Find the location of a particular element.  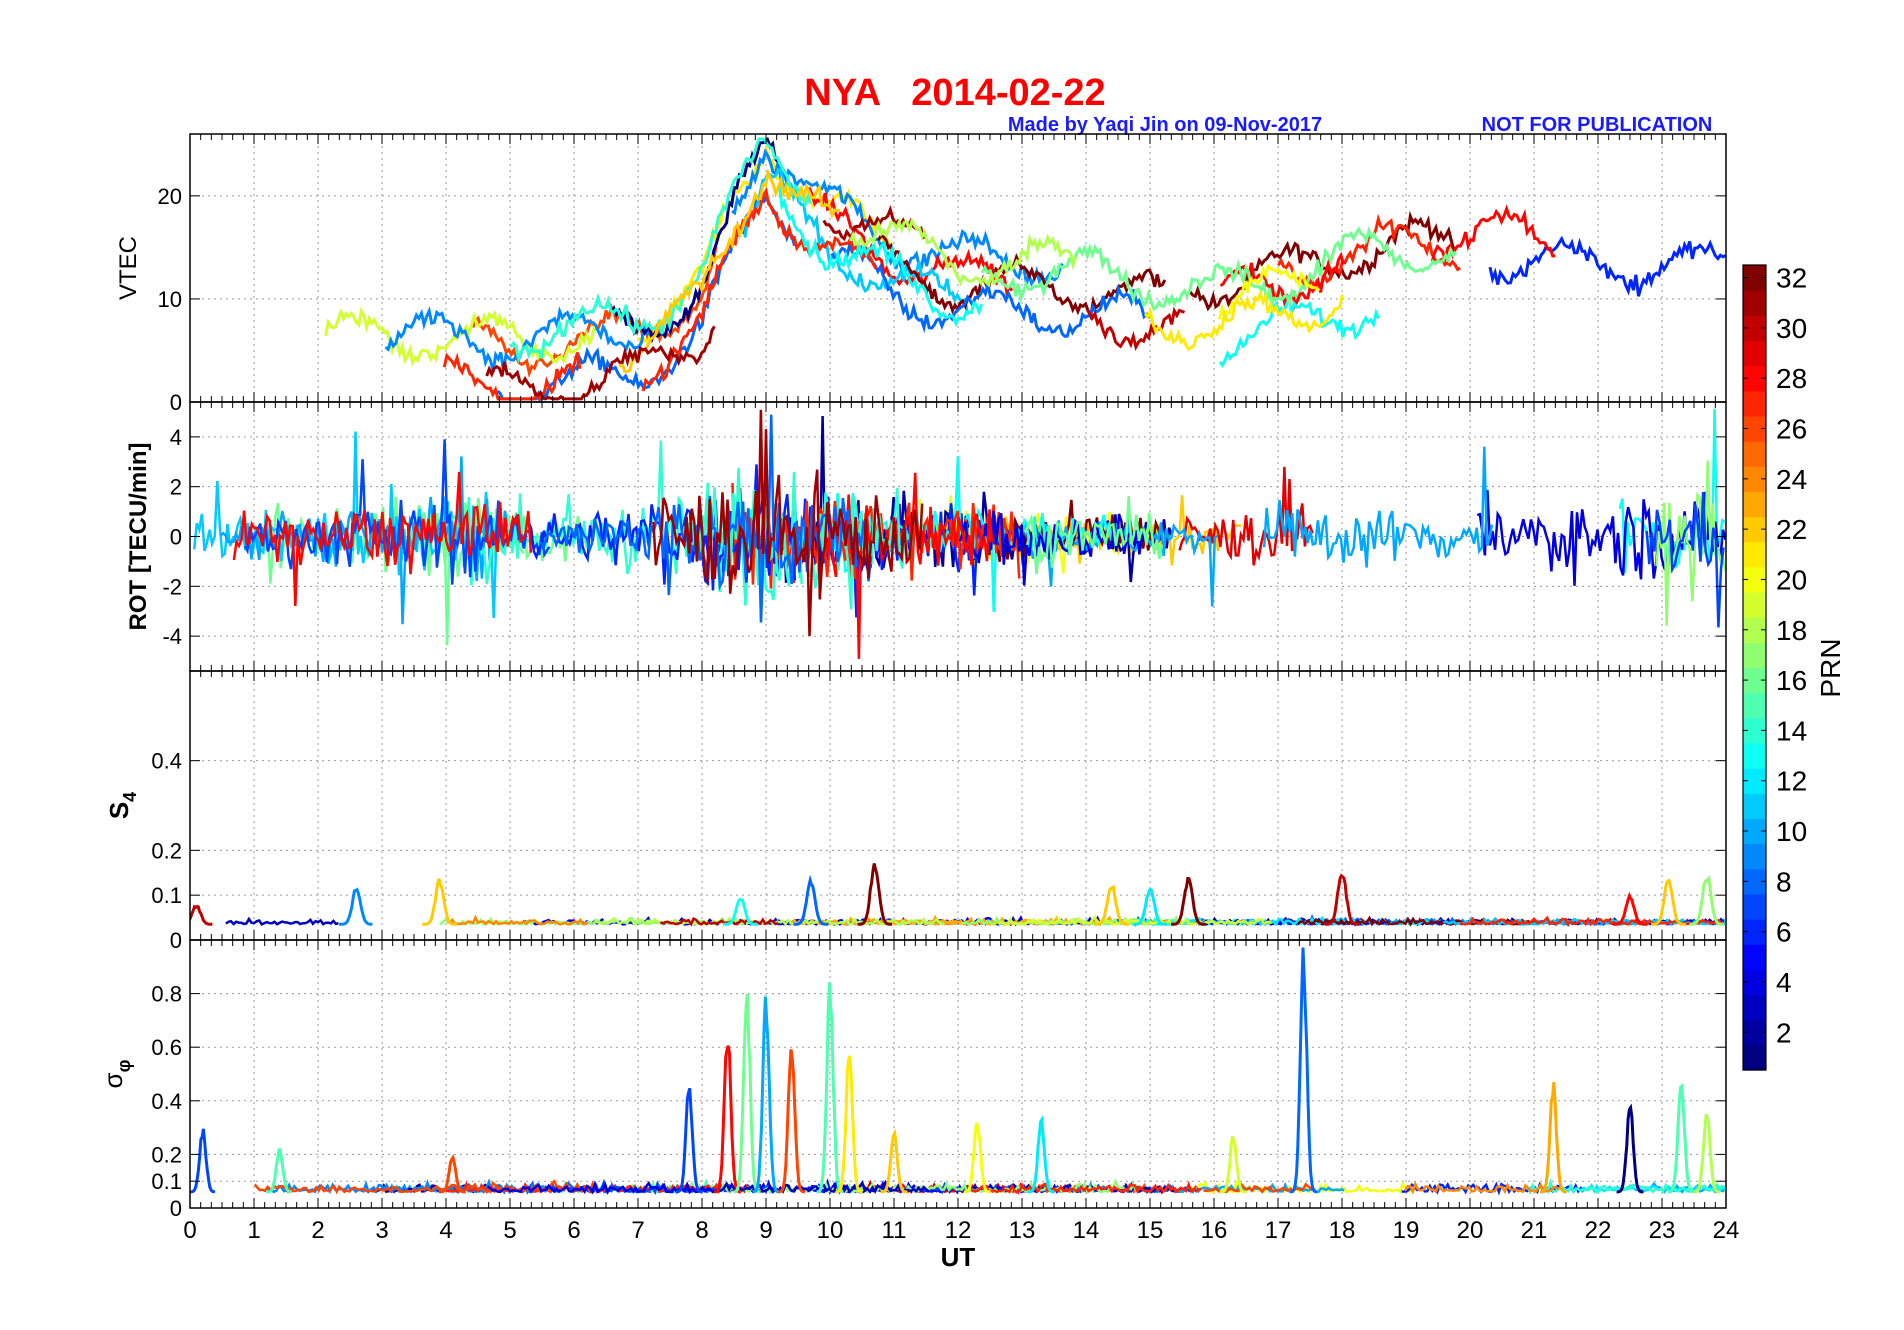

x-tick-label: 17 is located at coordinates (1278, 1230).